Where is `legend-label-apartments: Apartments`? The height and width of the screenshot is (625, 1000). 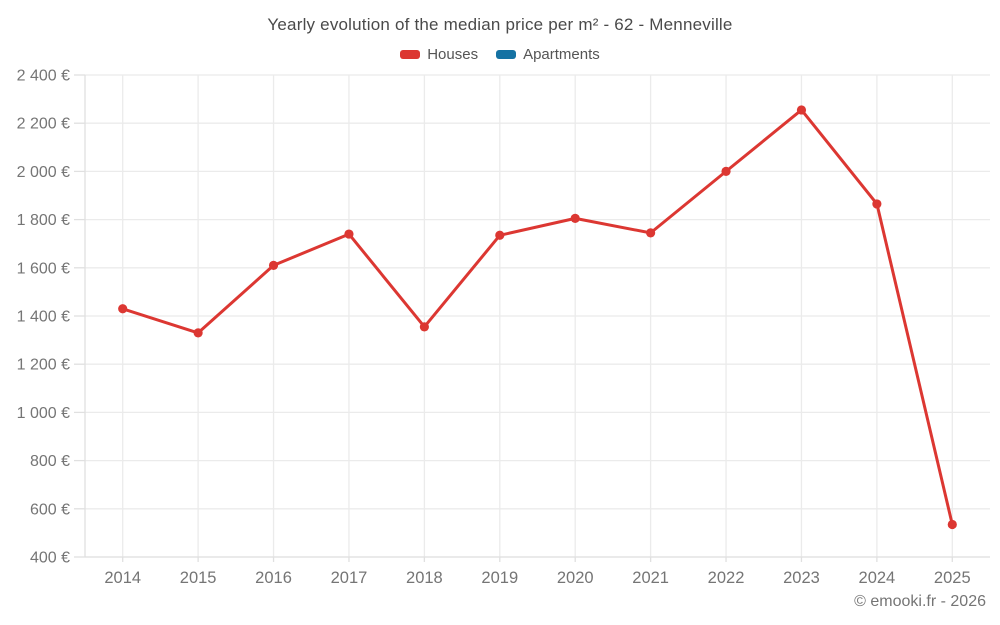
legend-label-apartments: Apartments is located at coordinates (561, 54).